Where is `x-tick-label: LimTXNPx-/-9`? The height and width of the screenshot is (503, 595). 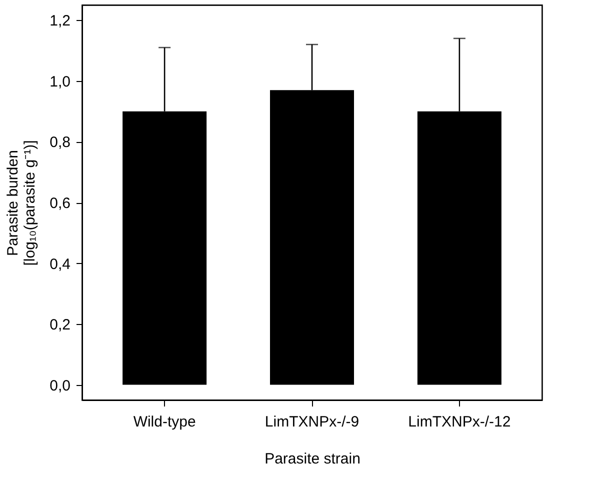
x-tick-label: LimTXNPx-/-9 is located at coordinates (312, 422).